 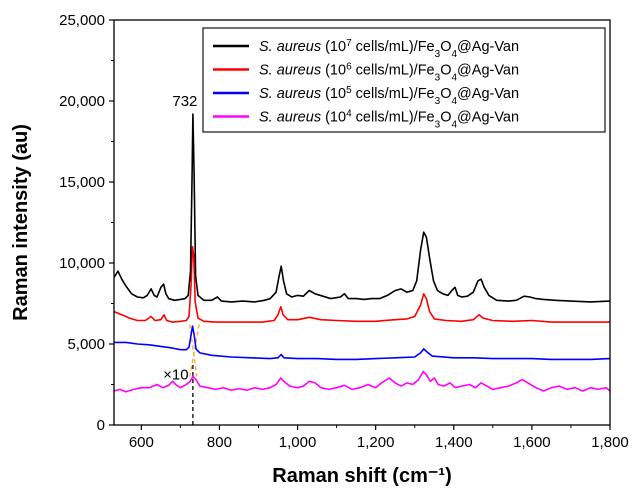 I want to click on legend-label: S. aureus (106 cells/mL)/Fe3O4@Ag-Van, so click(x=389, y=72).